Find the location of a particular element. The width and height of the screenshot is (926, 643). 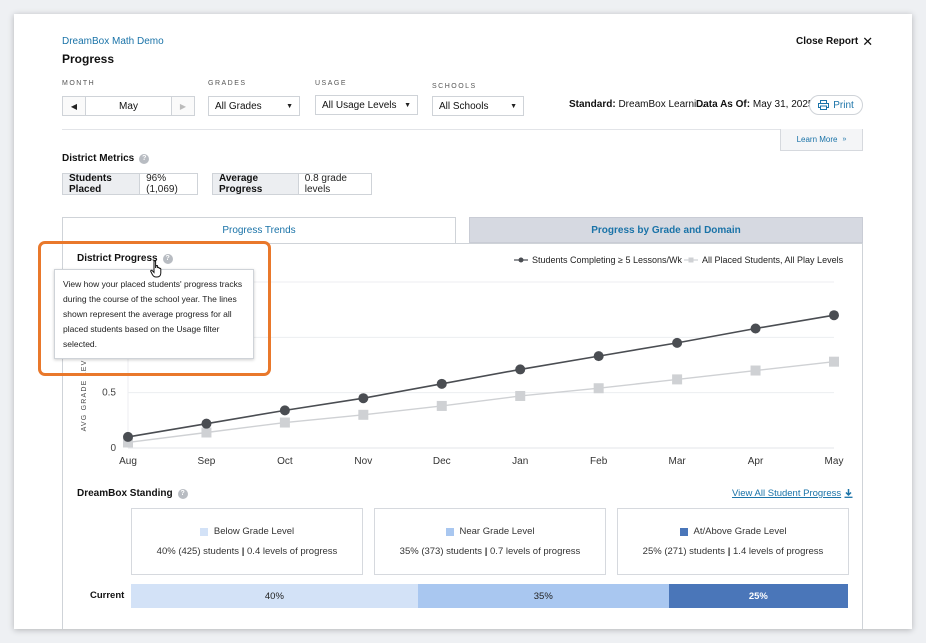

x-tick-label: Jan is located at coordinates (520, 461).